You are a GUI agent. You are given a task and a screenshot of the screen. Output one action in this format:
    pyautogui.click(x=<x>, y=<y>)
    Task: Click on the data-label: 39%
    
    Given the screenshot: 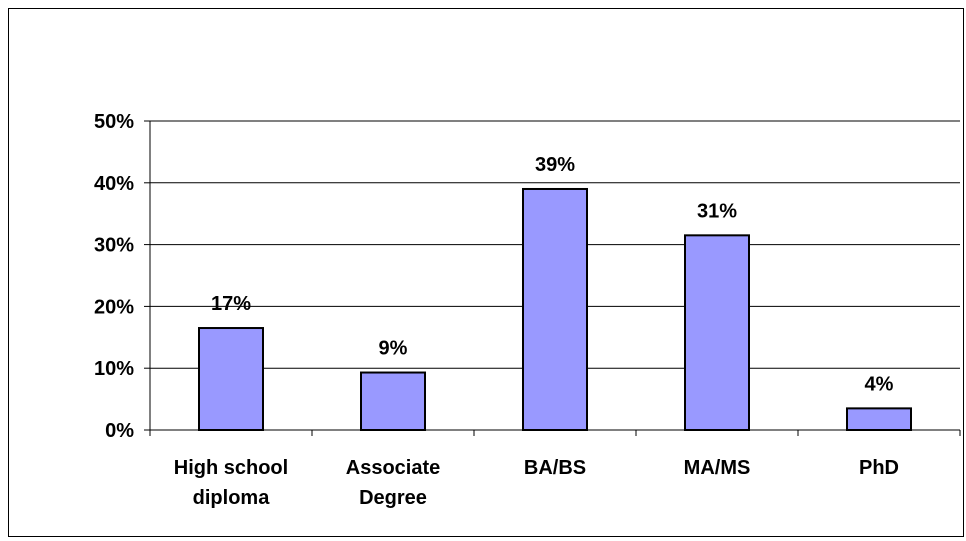 What is the action you would take?
    pyautogui.click(x=555, y=165)
    